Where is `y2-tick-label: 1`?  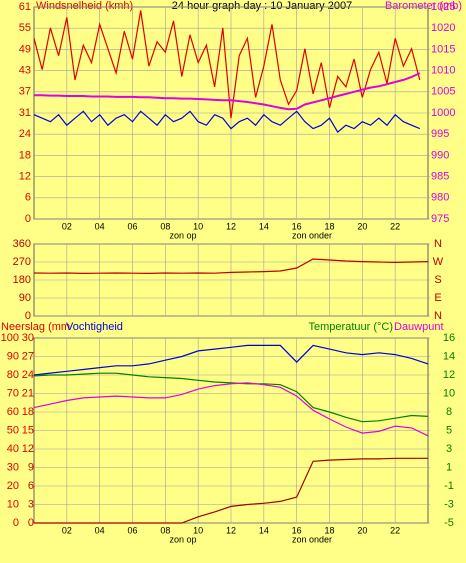 y2-tick-label: 1 is located at coordinates (449, 467).